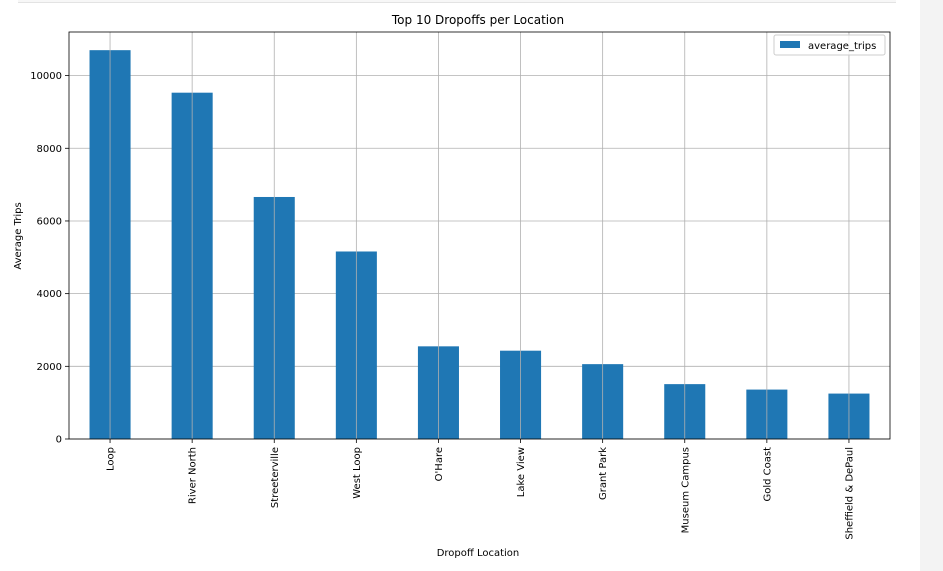 The image size is (943, 571). I want to click on x-tick-label: Grant Park, so click(603, 473).